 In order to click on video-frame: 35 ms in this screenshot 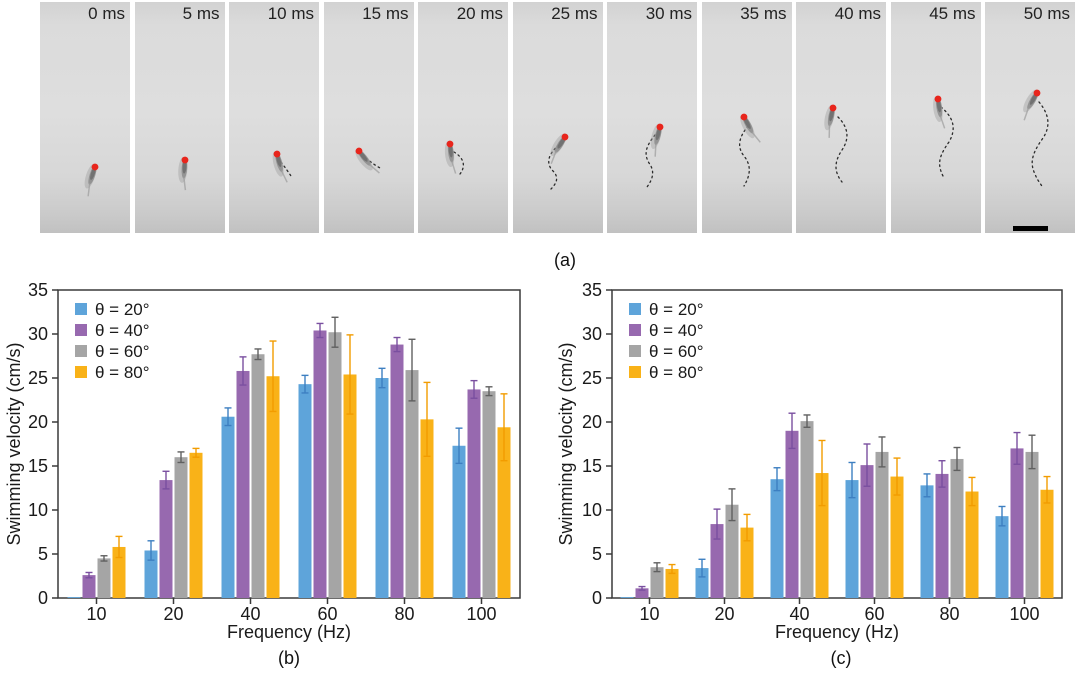, I will do `click(746, 117)`.